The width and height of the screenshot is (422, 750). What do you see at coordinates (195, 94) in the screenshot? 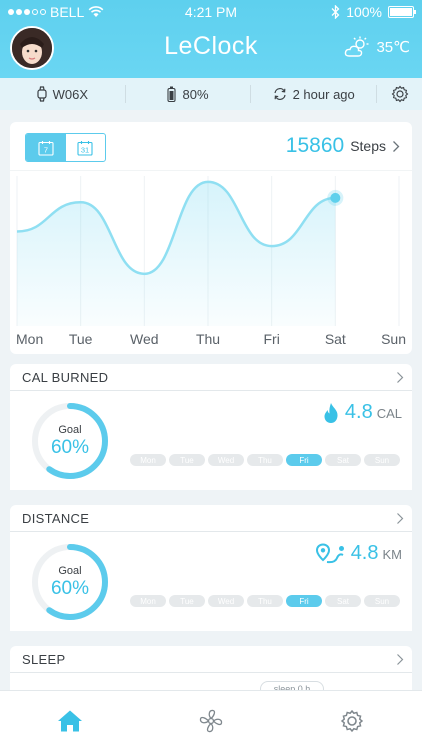
I see `device-battery-value: 80%` at bounding box center [195, 94].